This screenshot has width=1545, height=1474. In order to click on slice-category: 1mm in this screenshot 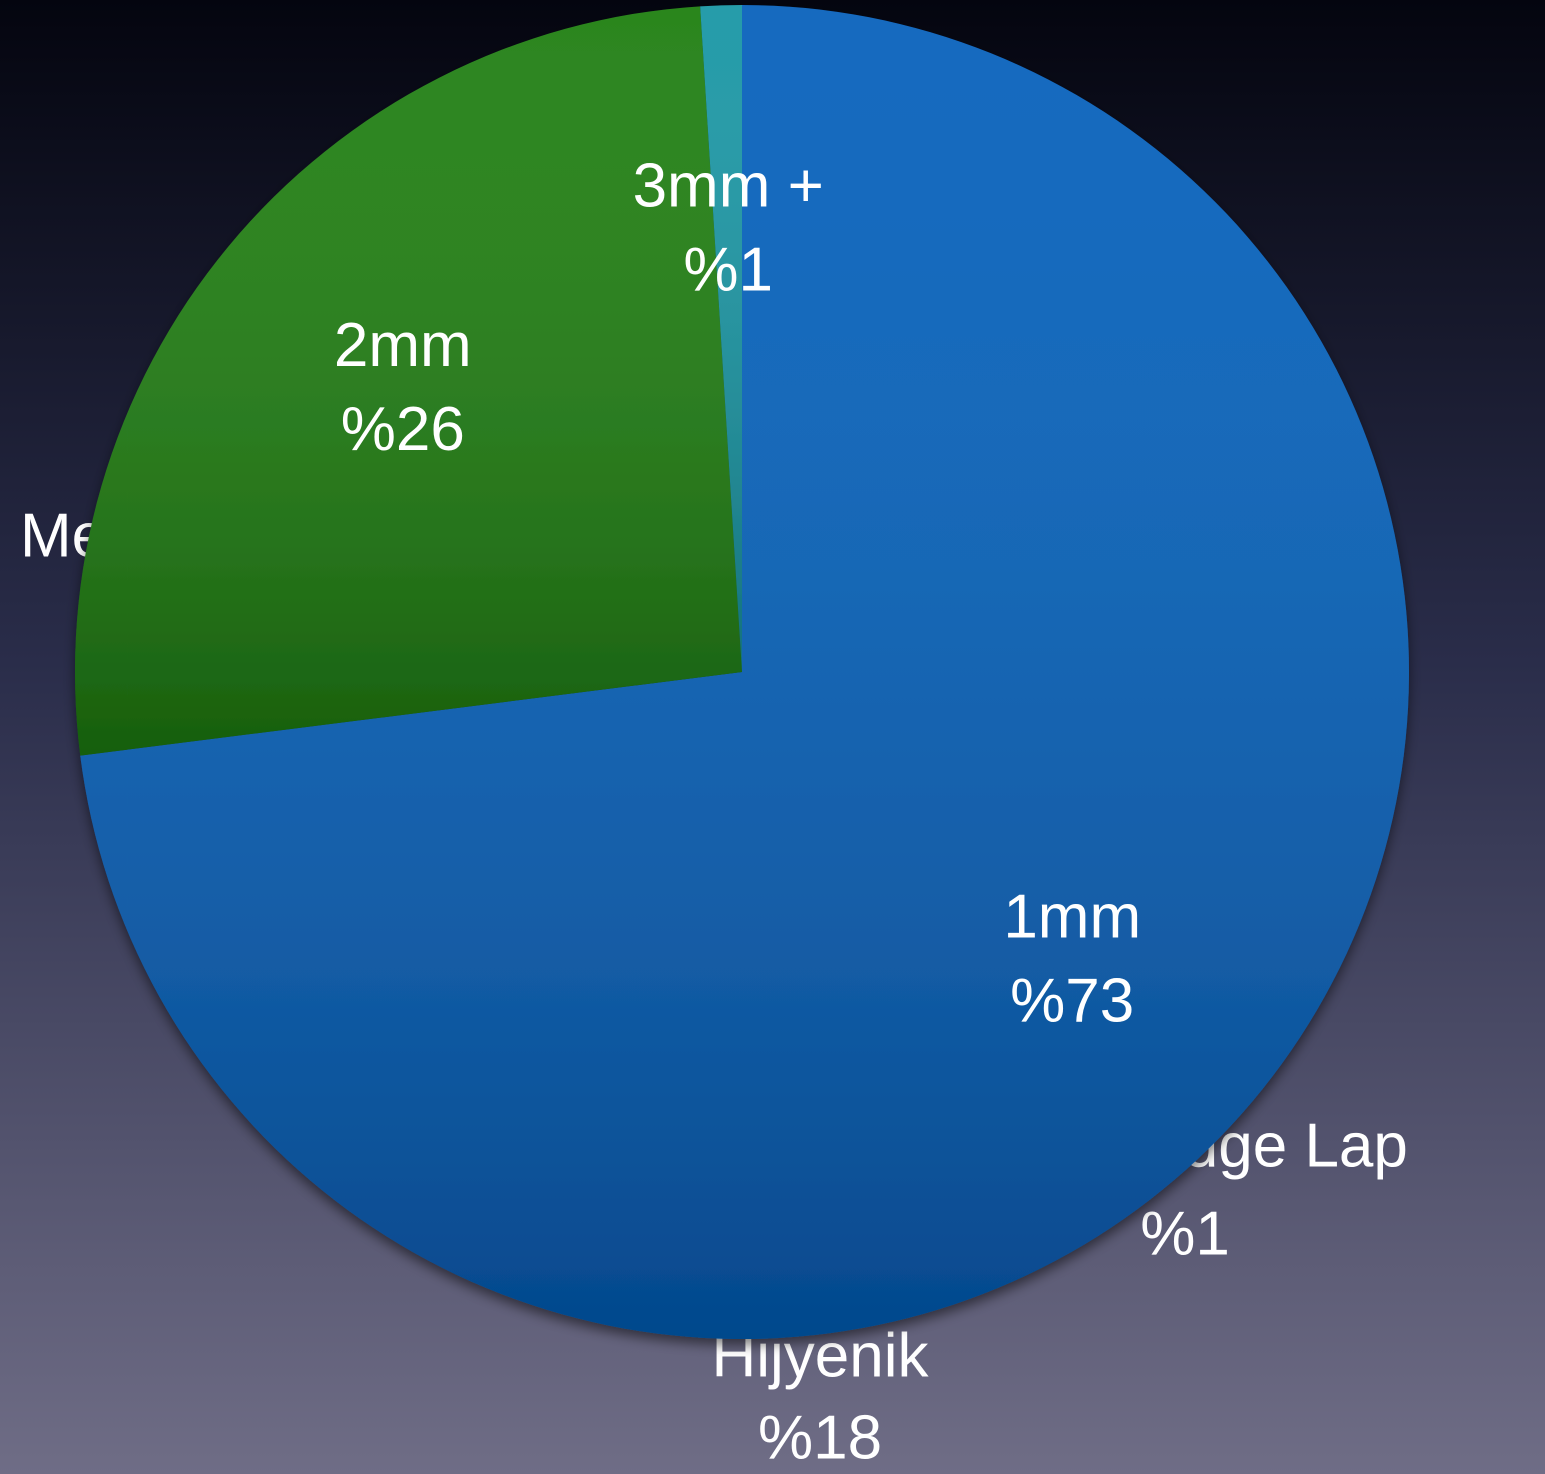, I will do `click(1072, 916)`.